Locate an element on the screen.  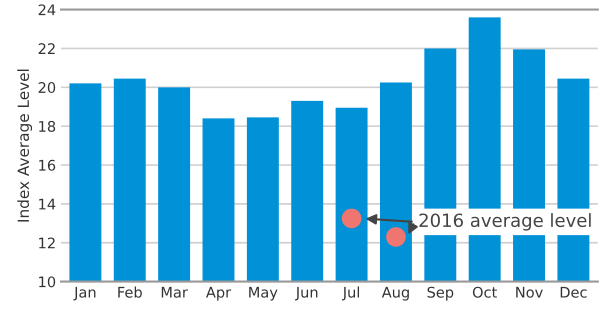
x-tick-label: Oct is located at coordinates (484, 292).